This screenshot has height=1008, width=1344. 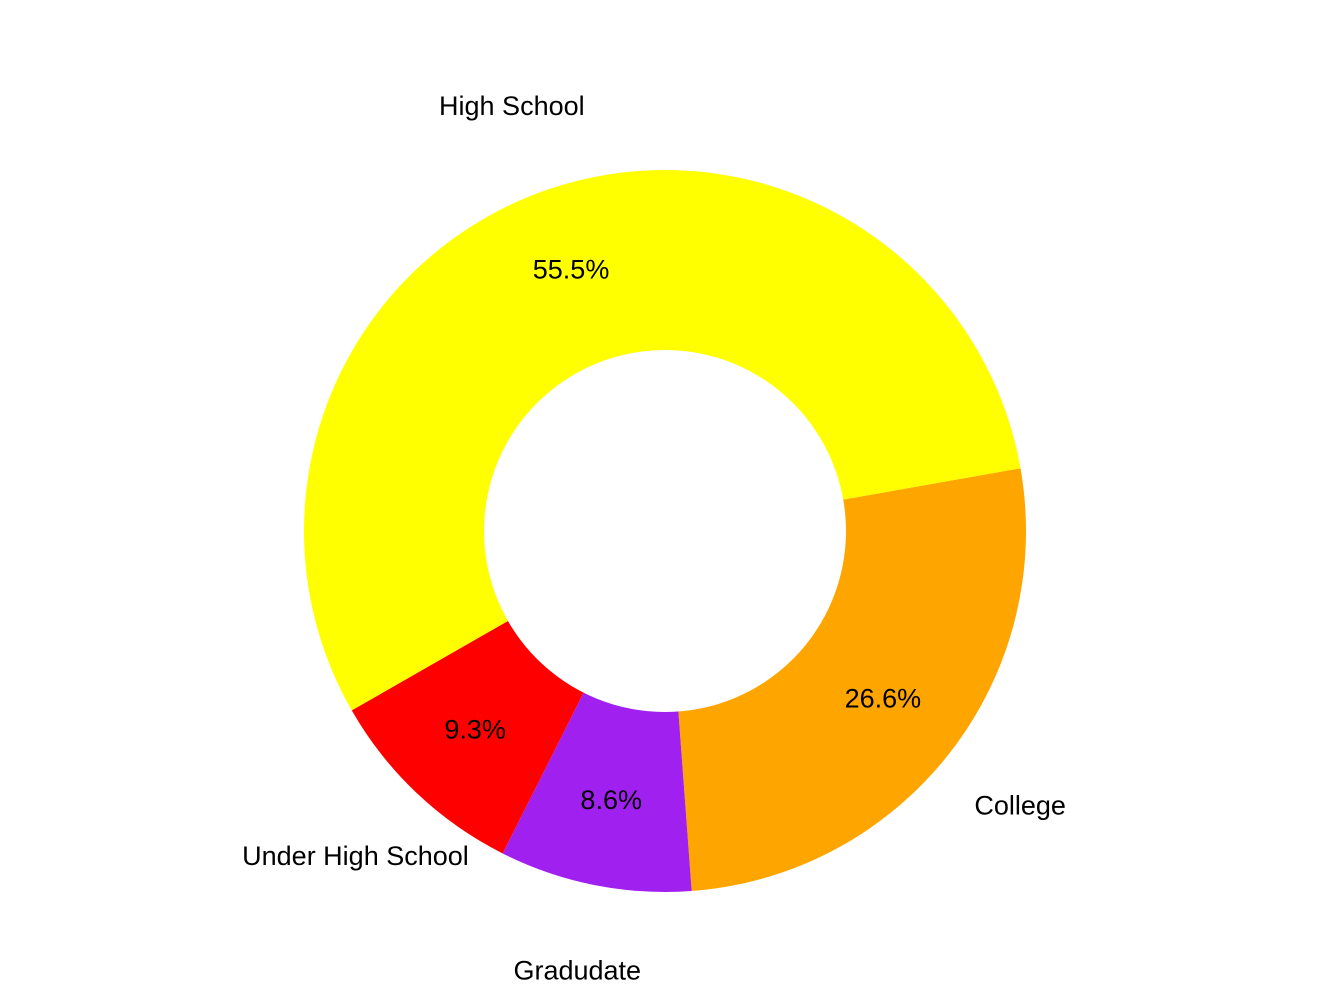 What do you see at coordinates (475, 729) in the screenshot?
I see `slice-value-label-under-high-school: 9.3%` at bounding box center [475, 729].